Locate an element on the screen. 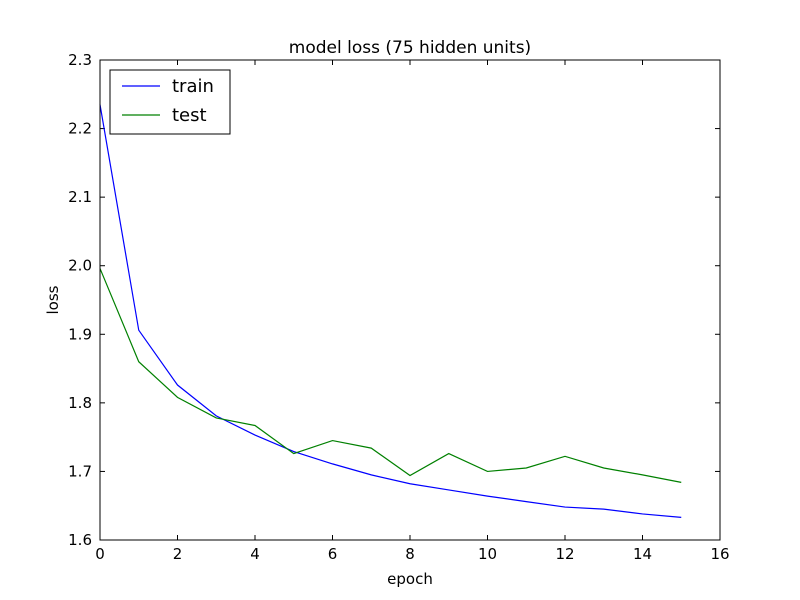  x-tick-label-0: 0 is located at coordinates (100, 554).